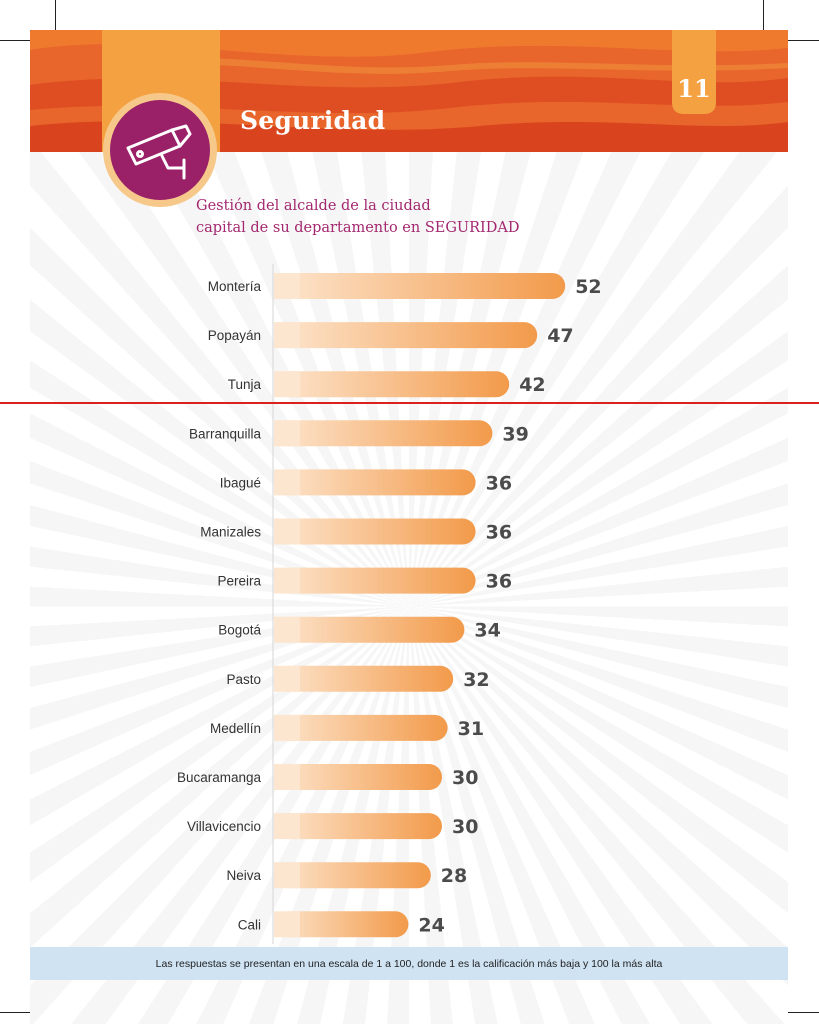  I want to click on value-label: 31, so click(471, 729).